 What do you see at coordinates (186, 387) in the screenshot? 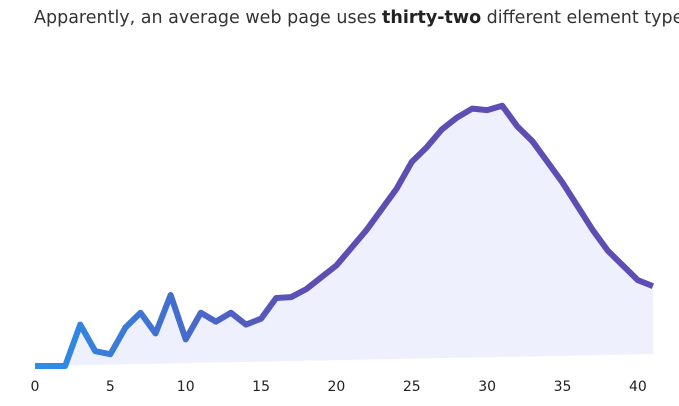
I see `x-tick-label-10: 10` at bounding box center [186, 387].